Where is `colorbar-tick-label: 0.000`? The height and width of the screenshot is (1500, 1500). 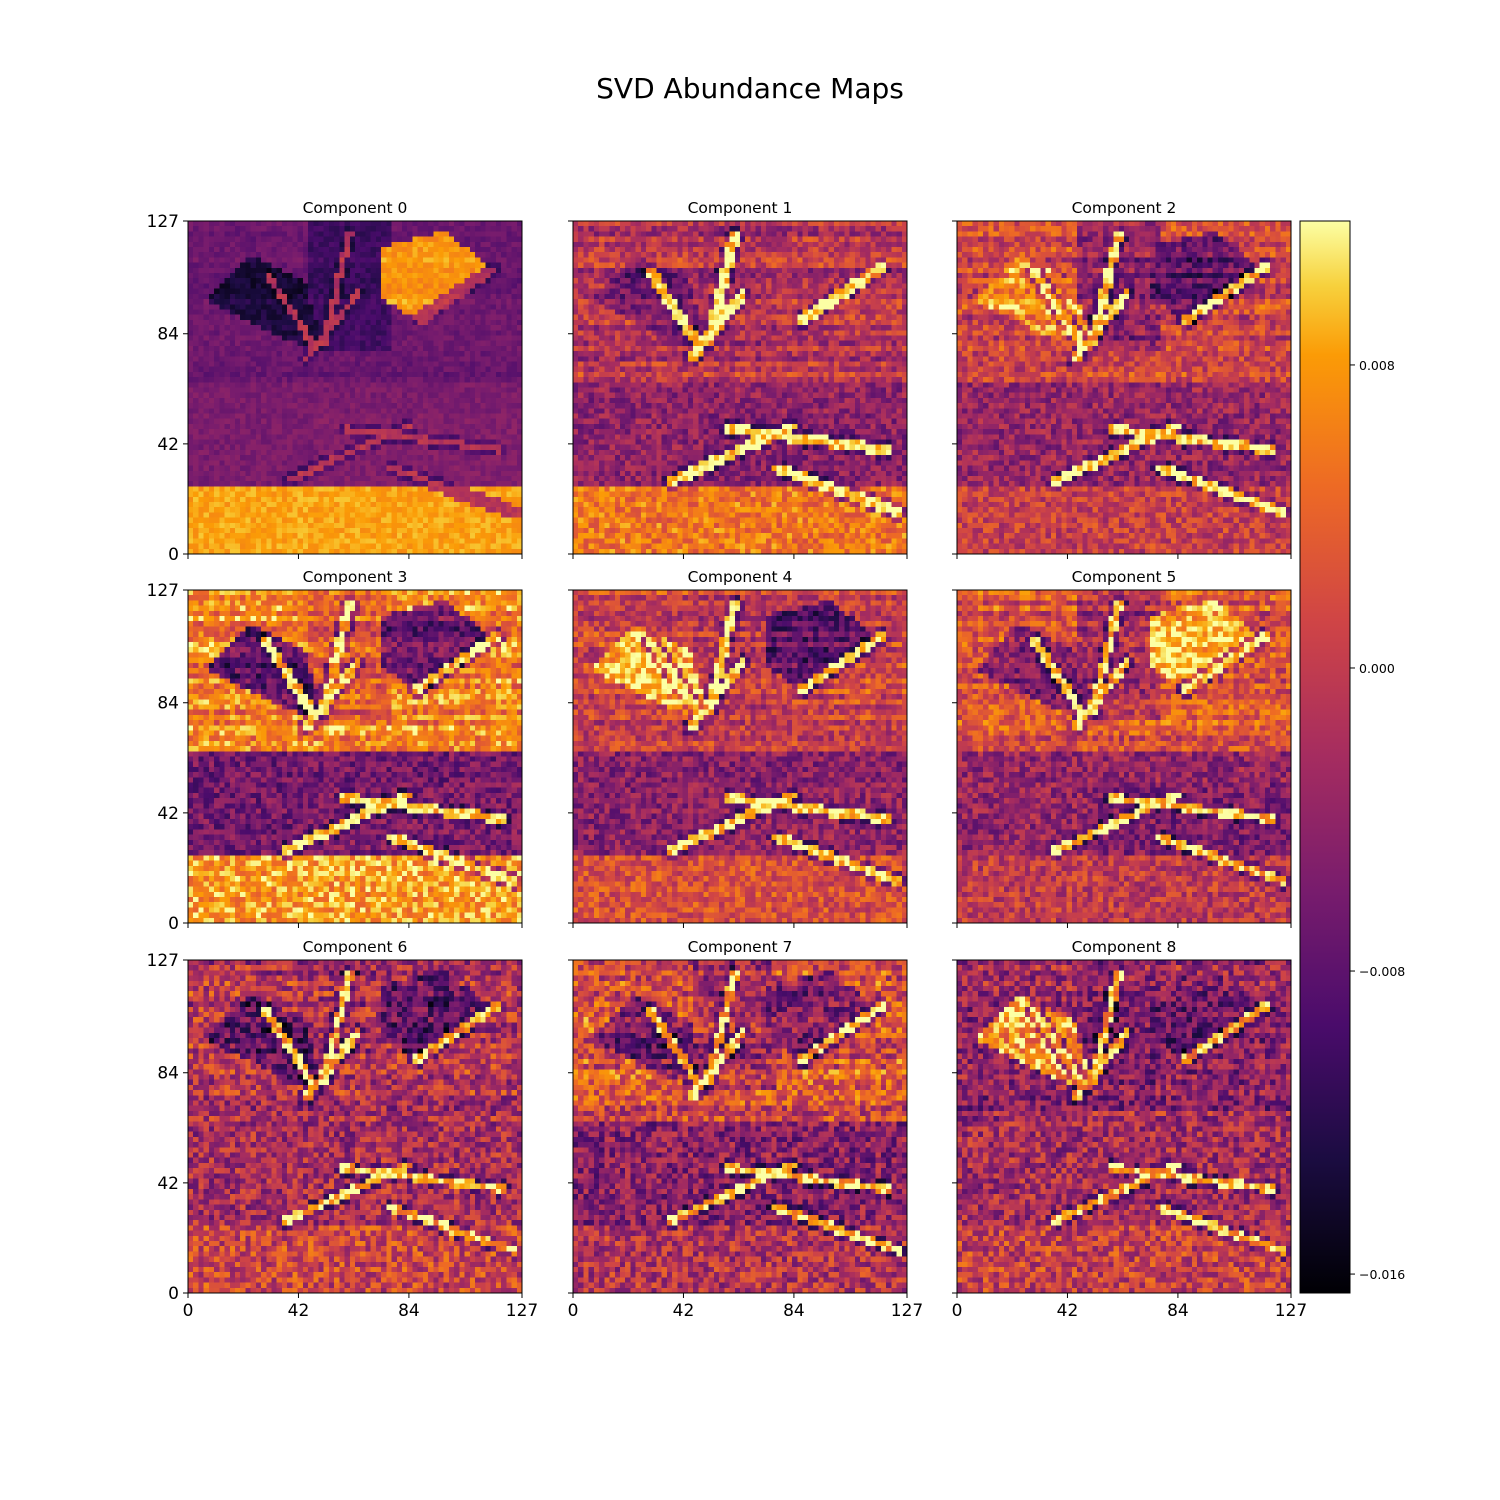 colorbar-tick-label: 0.000 is located at coordinates (1377, 668).